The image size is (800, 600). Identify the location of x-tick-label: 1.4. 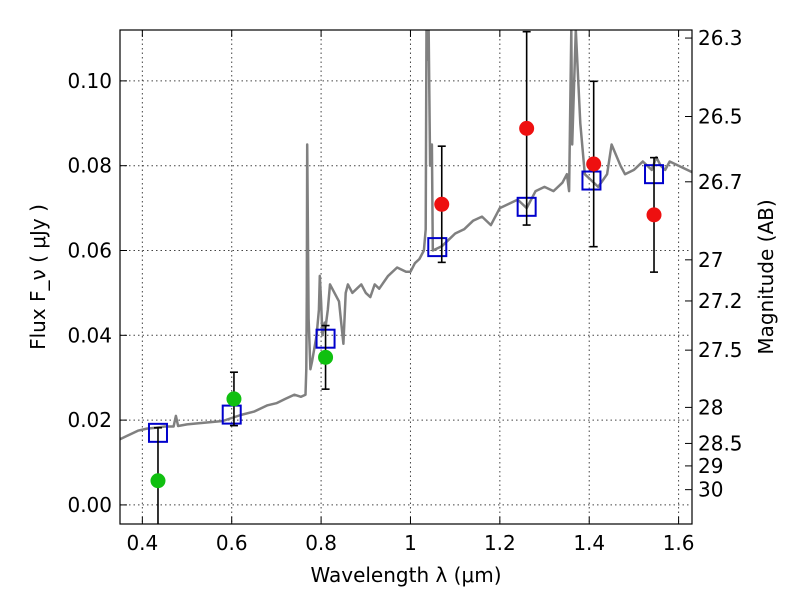
(589, 543).